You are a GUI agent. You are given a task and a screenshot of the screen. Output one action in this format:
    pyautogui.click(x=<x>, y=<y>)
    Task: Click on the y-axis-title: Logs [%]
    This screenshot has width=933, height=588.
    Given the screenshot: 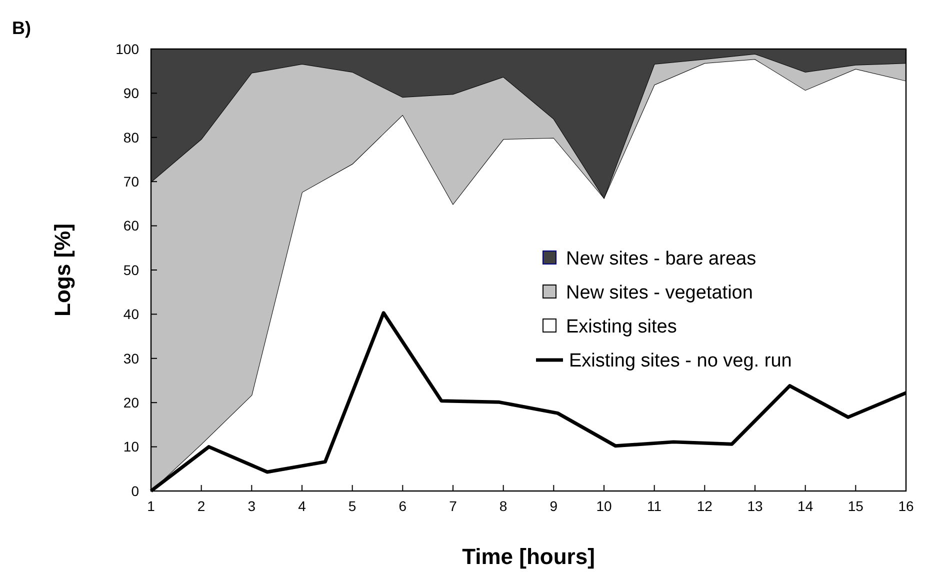 What is the action you would take?
    pyautogui.click(x=62, y=270)
    